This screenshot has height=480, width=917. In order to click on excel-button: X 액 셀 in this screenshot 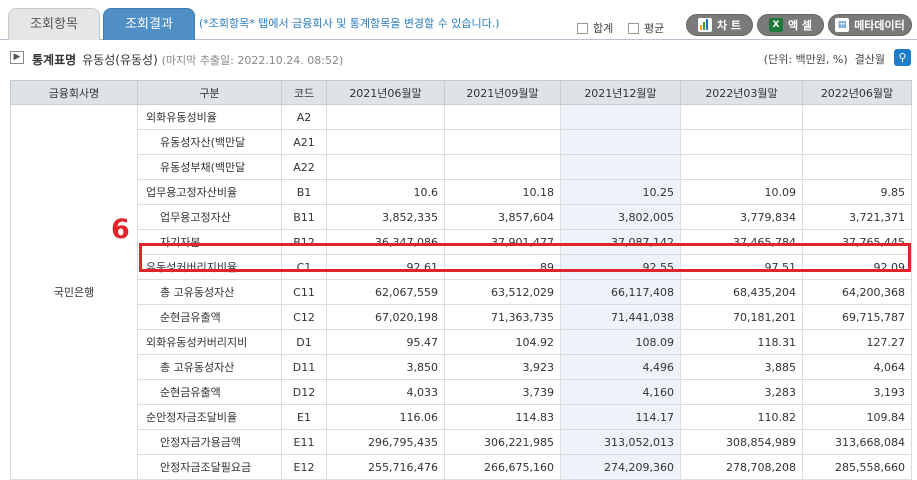, I will do `click(790, 25)`.